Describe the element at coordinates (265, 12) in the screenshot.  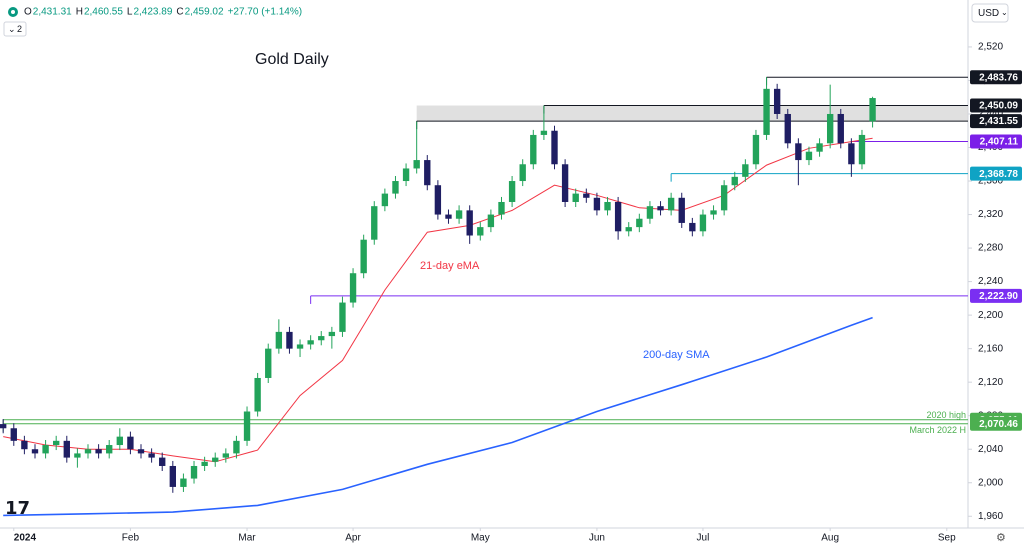
I see `header-change: +27.70 (+1.14%)` at that location.